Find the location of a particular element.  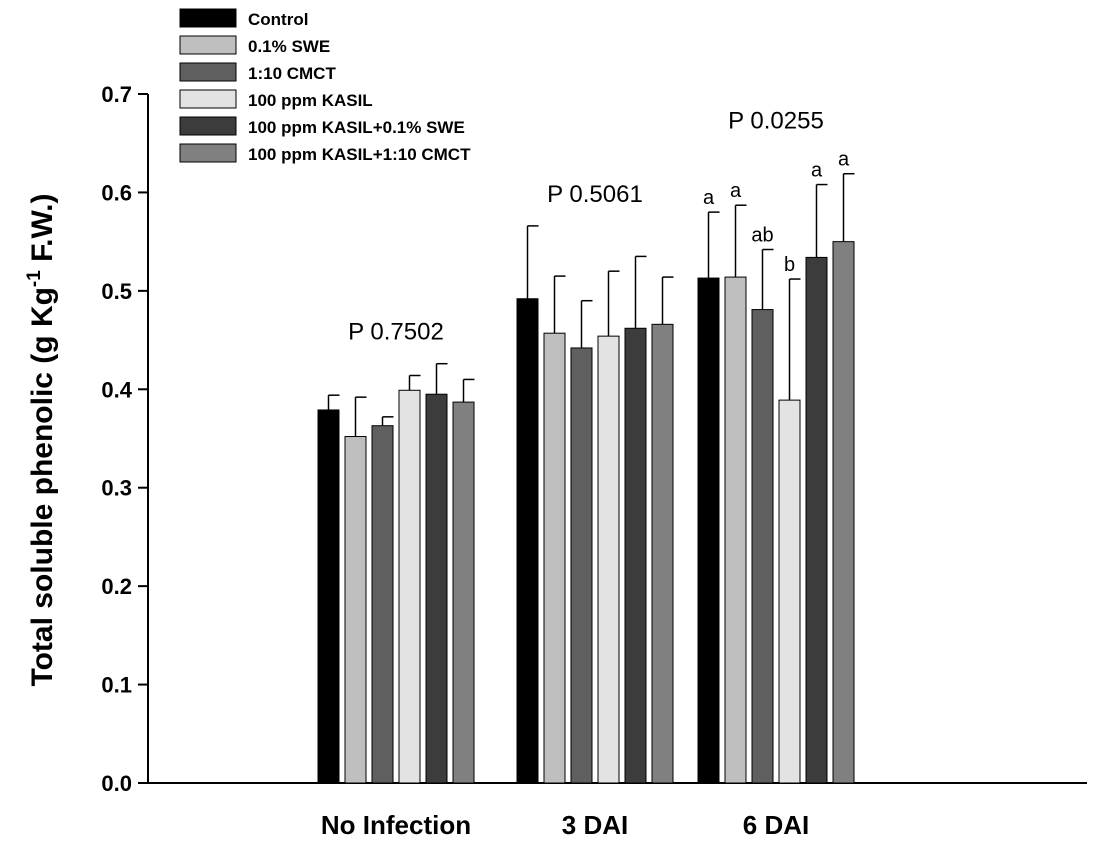

p-value-label: P 0.7502 is located at coordinates (396, 332).